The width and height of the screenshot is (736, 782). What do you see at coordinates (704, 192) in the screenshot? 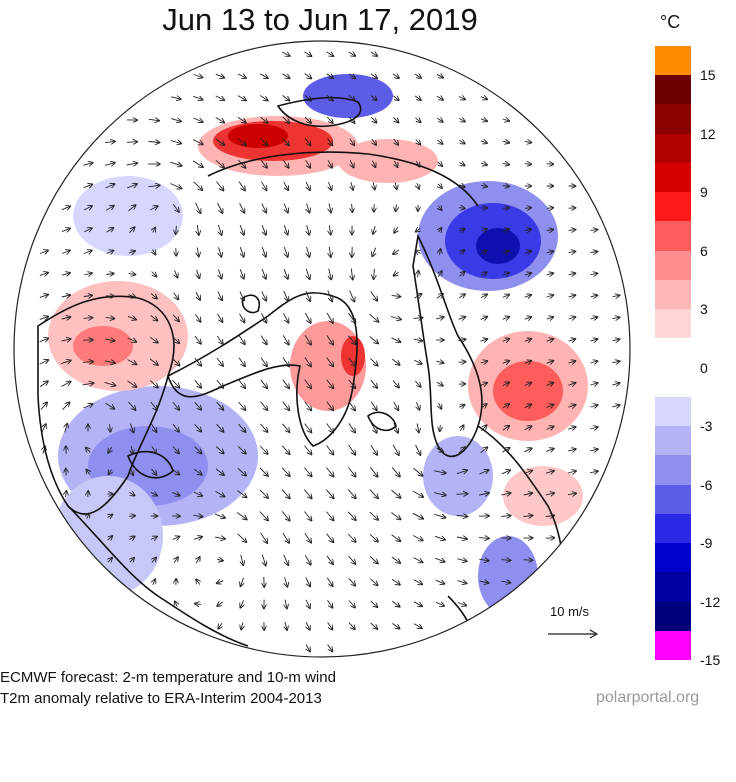
I see `colorbar-tick-label: 9` at bounding box center [704, 192].